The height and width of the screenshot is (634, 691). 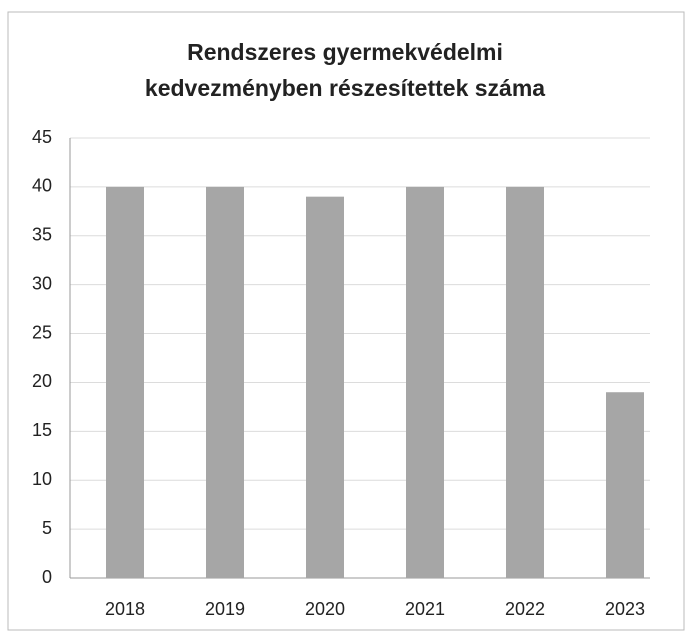 What do you see at coordinates (42, 235) in the screenshot?
I see `y-tick-label: 35` at bounding box center [42, 235].